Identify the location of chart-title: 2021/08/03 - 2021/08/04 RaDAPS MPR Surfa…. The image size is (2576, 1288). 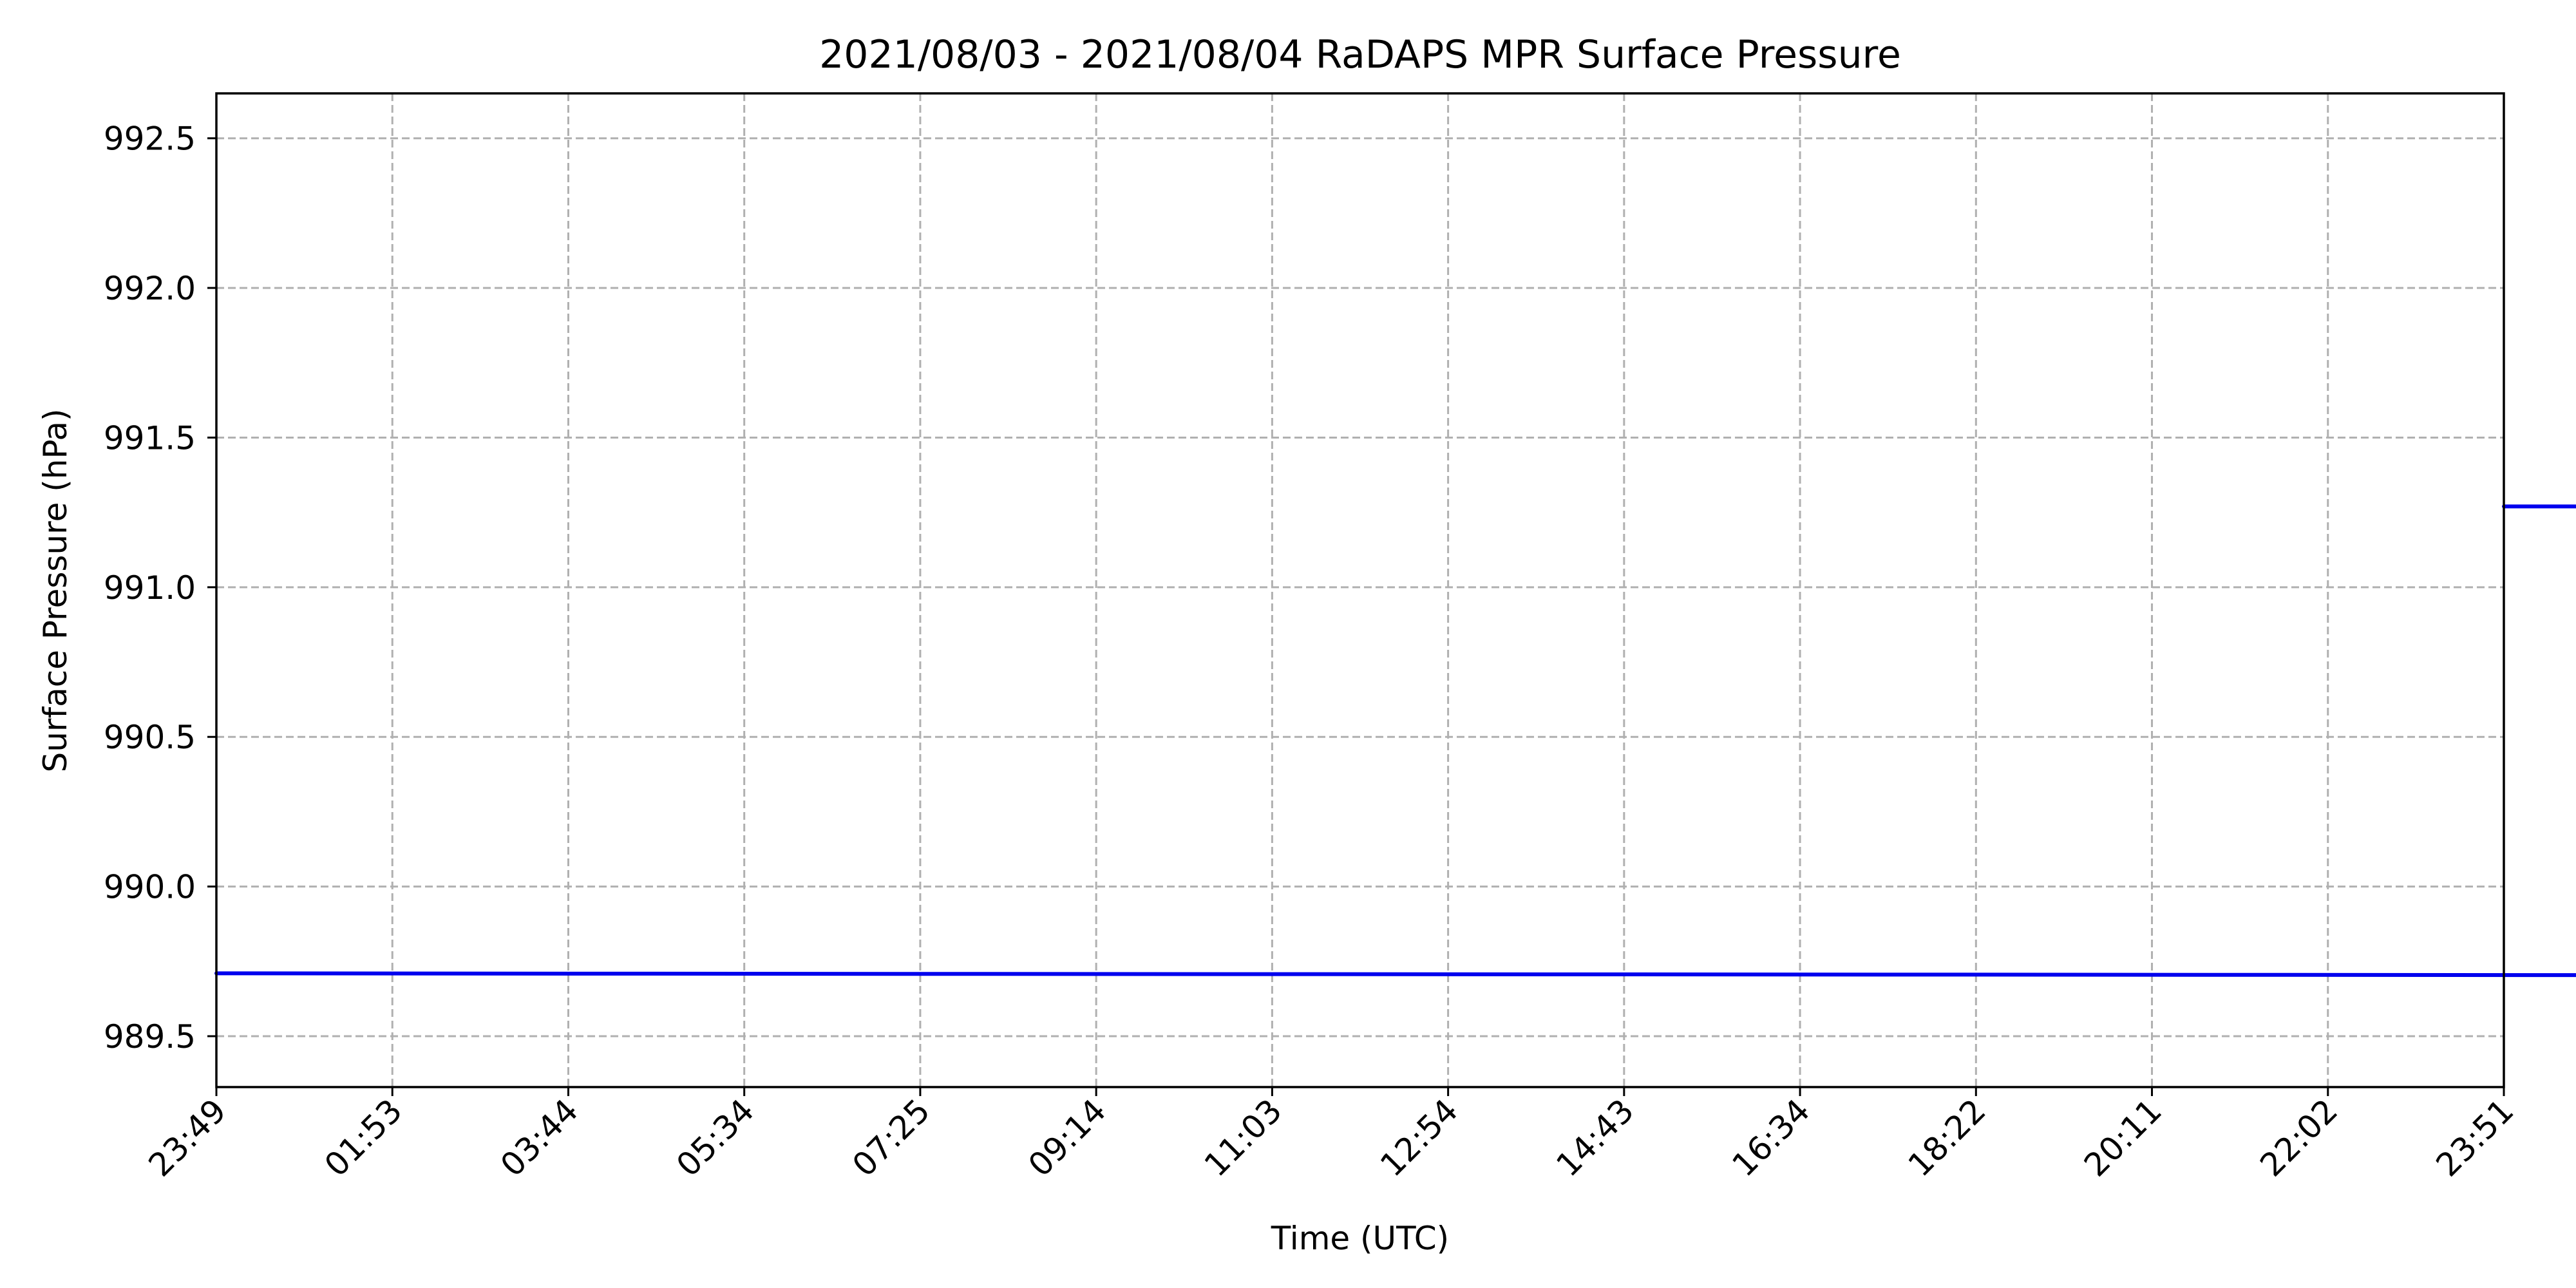
(1360, 54).